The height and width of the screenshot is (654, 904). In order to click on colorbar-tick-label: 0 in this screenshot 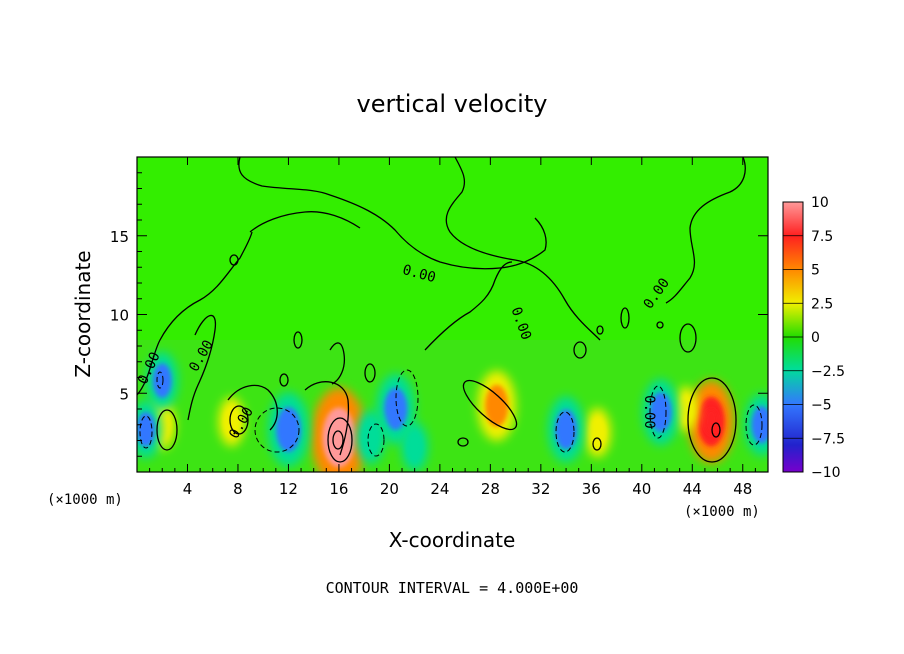, I will do `click(815, 338)`.